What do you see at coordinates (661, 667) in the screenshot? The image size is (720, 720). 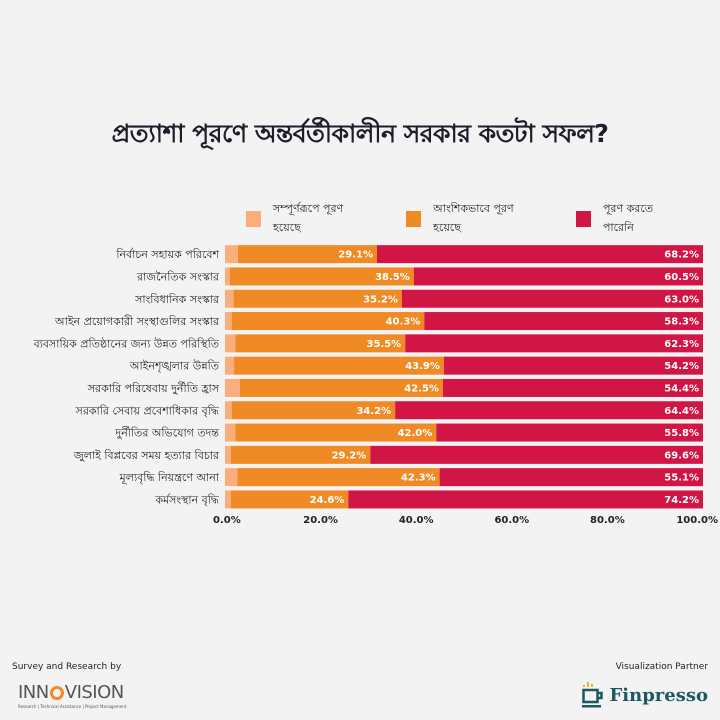 I see `visualization-credit-caption: Visualization Partner` at bounding box center [661, 667].